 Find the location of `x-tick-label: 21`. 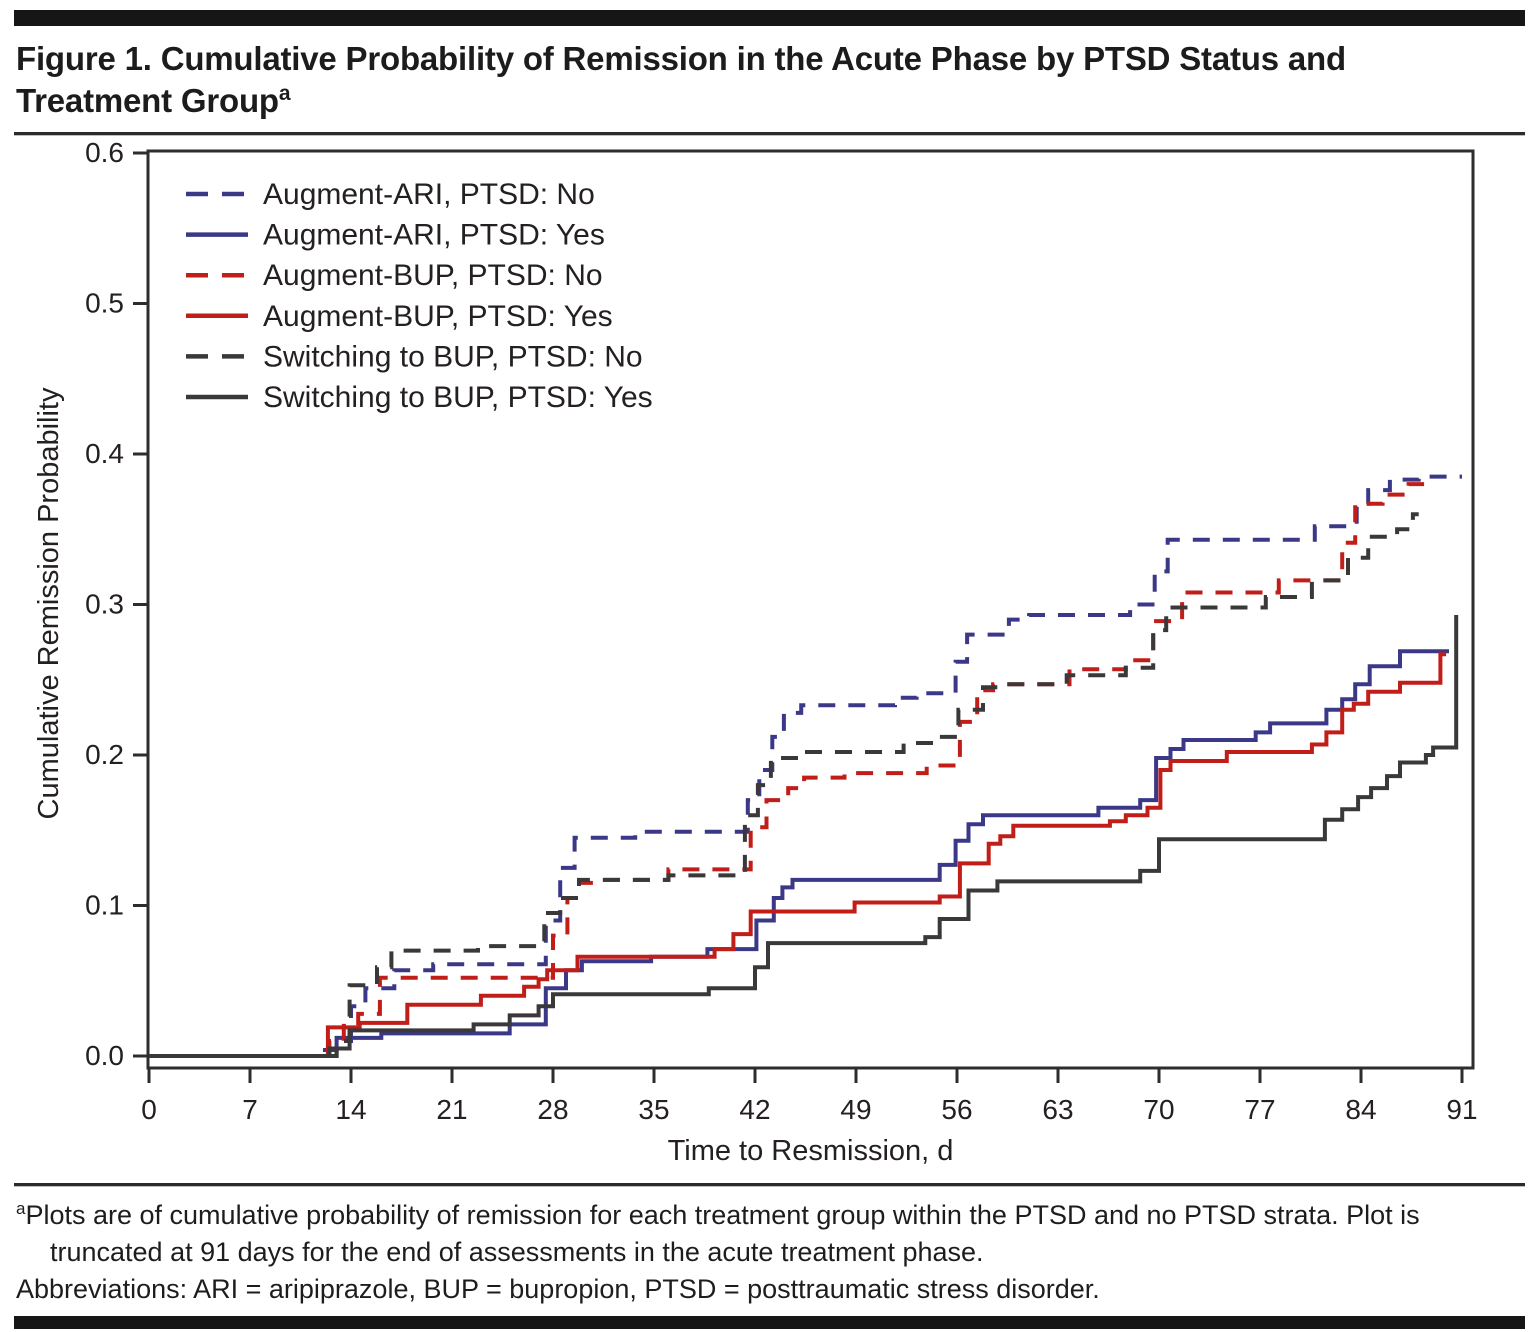

x-tick-label: 21 is located at coordinates (451, 1109).